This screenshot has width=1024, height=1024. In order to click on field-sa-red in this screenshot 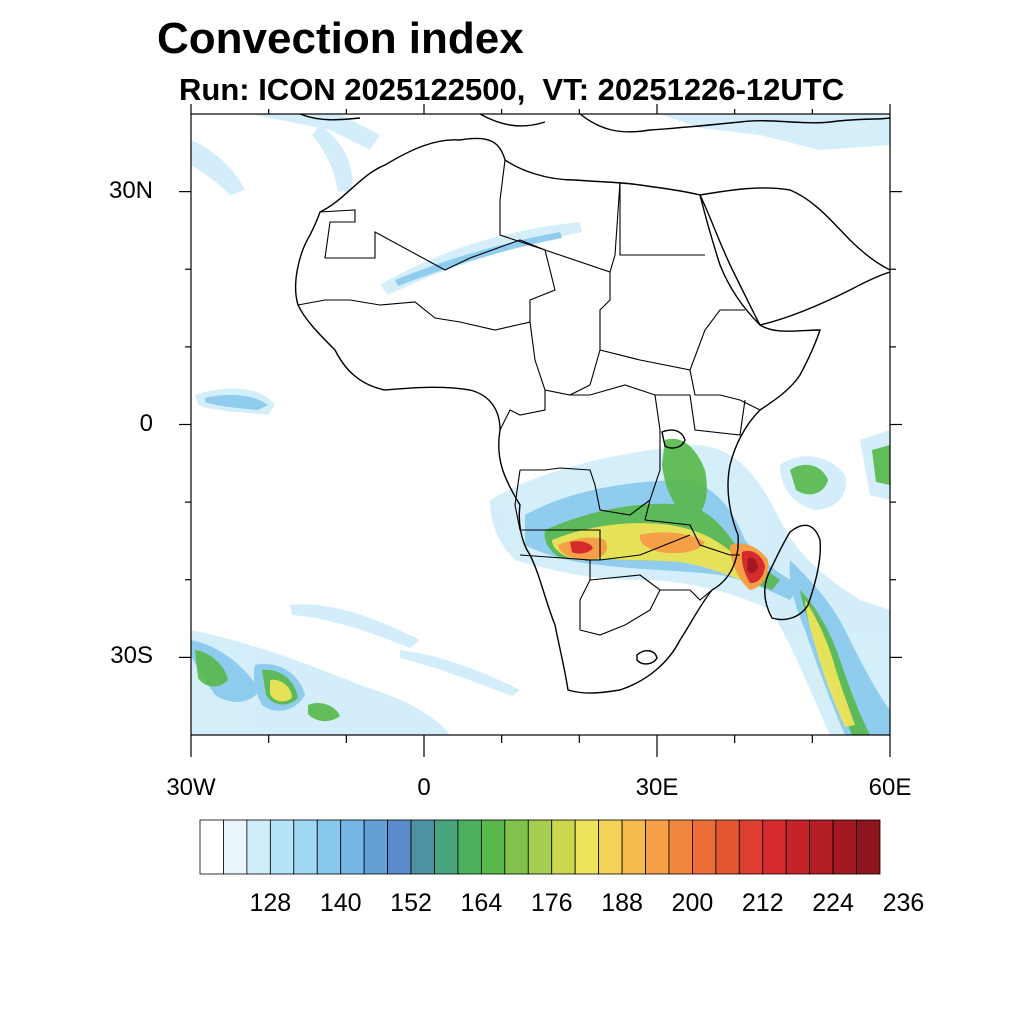, I will do `click(581, 547)`.